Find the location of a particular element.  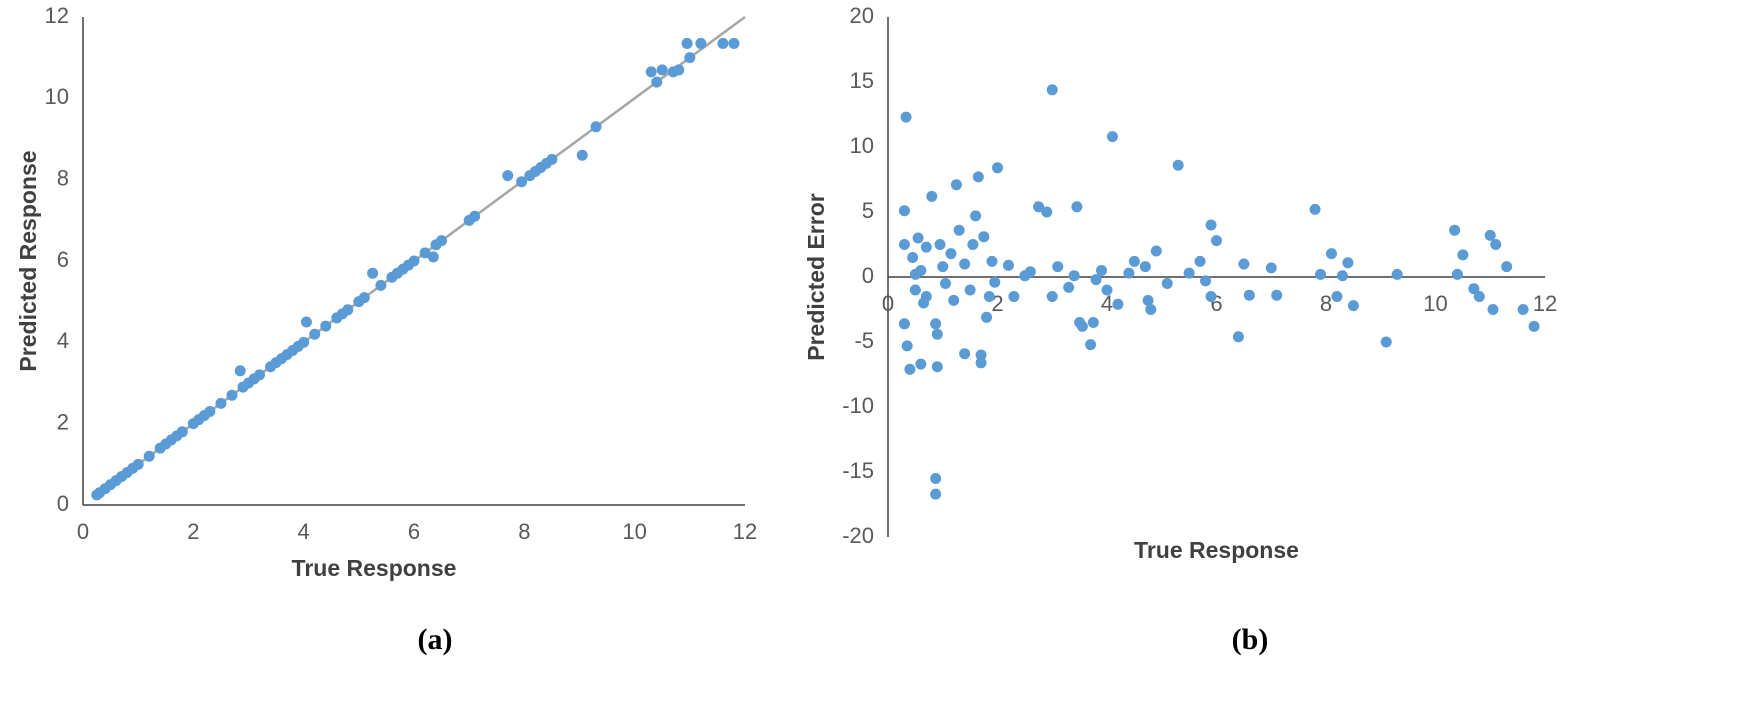

caption: (b) is located at coordinates (1250, 639).